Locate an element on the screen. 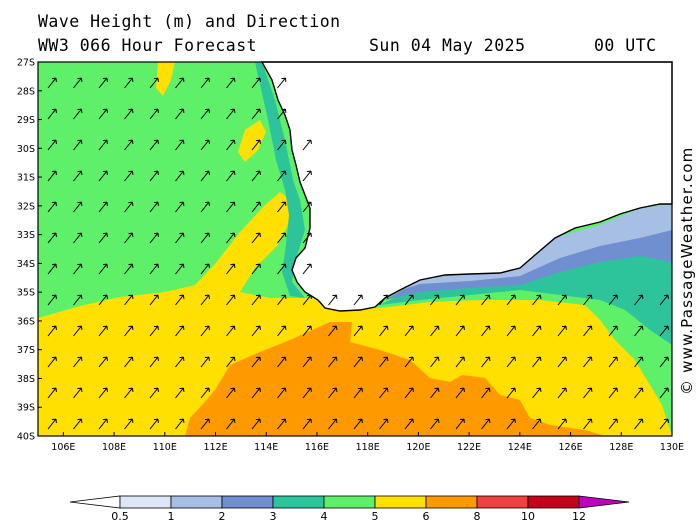  wave-height-legend: 0.5 1 2 3 4 5 6 8 10 12 is located at coordinates (349, 509).